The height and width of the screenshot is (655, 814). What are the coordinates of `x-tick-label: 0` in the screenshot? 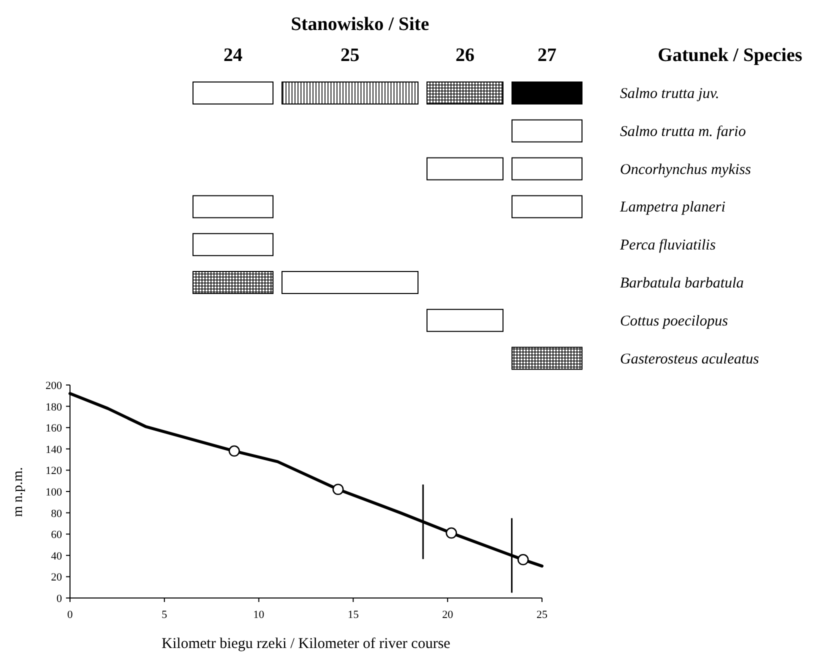 It's located at (70, 615).